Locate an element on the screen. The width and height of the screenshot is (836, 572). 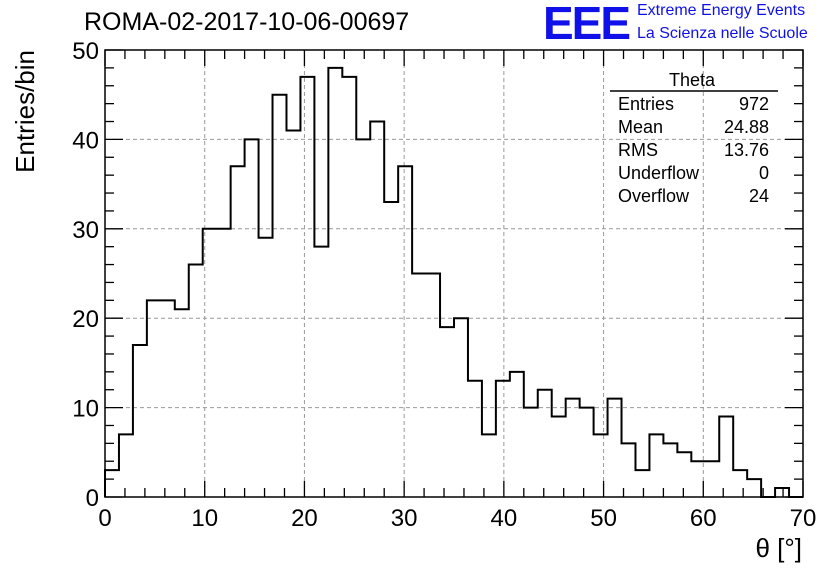
y-tick-label: 40 is located at coordinates (85, 140).